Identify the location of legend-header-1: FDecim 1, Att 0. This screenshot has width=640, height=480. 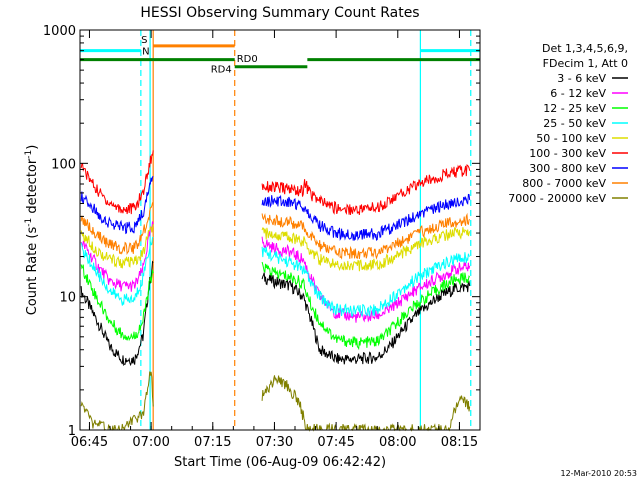
(585, 63).